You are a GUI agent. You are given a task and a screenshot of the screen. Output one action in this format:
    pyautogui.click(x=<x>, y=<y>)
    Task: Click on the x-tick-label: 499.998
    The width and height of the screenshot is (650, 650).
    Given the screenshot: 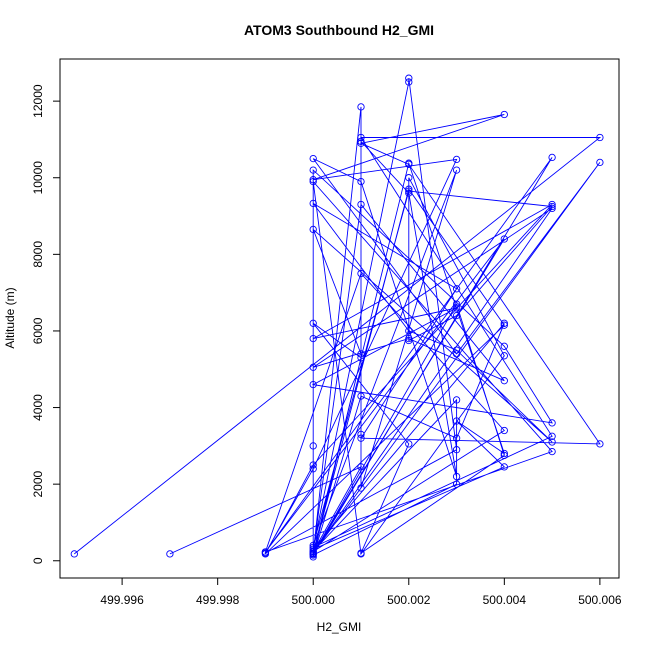 What is the action you would take?
    pyautogui.click(x=218, y=600)
    